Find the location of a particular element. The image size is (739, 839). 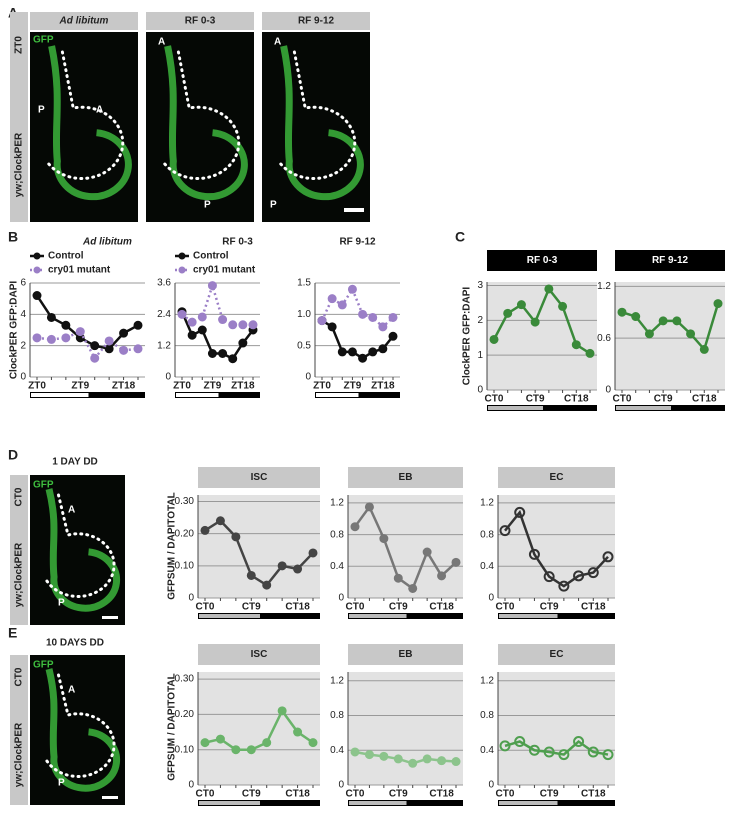

chart-title: EB is located at coordinates (406, 654).